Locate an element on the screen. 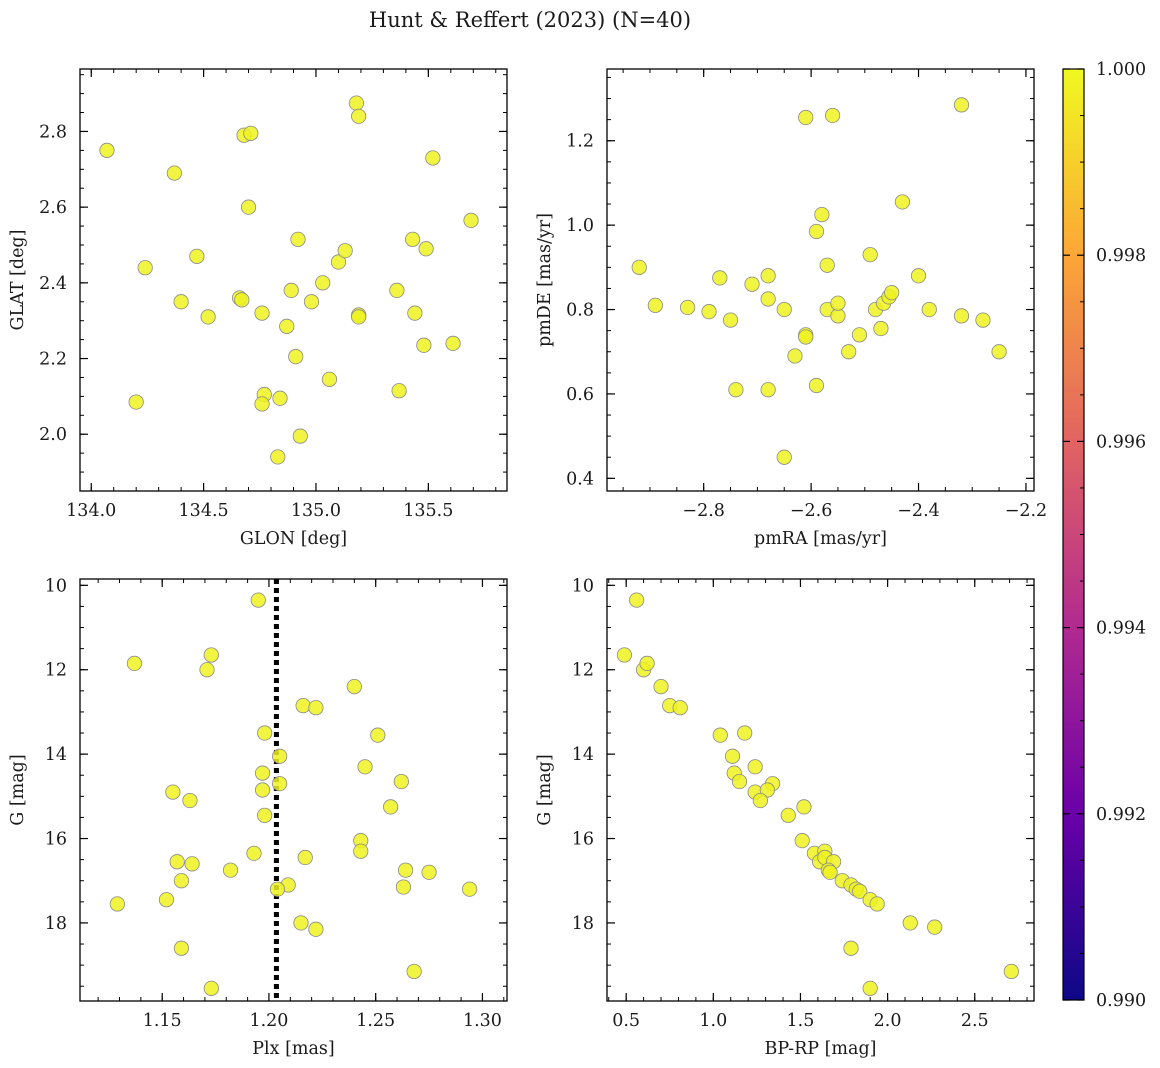 This screenshot has height=1068, width=1160. y-tick-label: 2.2 is located at coordinates (53, 360).